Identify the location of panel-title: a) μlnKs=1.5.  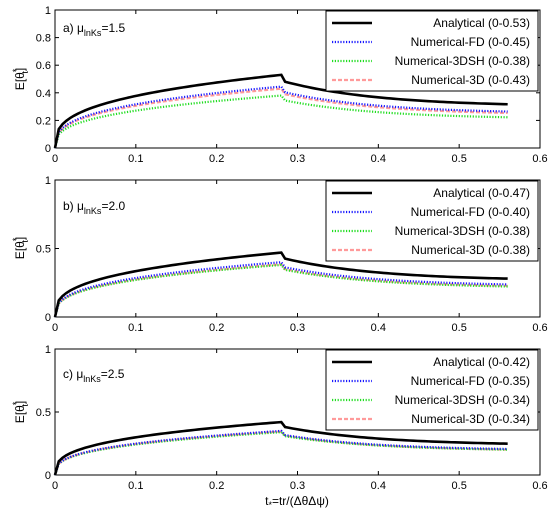
(94, 29).